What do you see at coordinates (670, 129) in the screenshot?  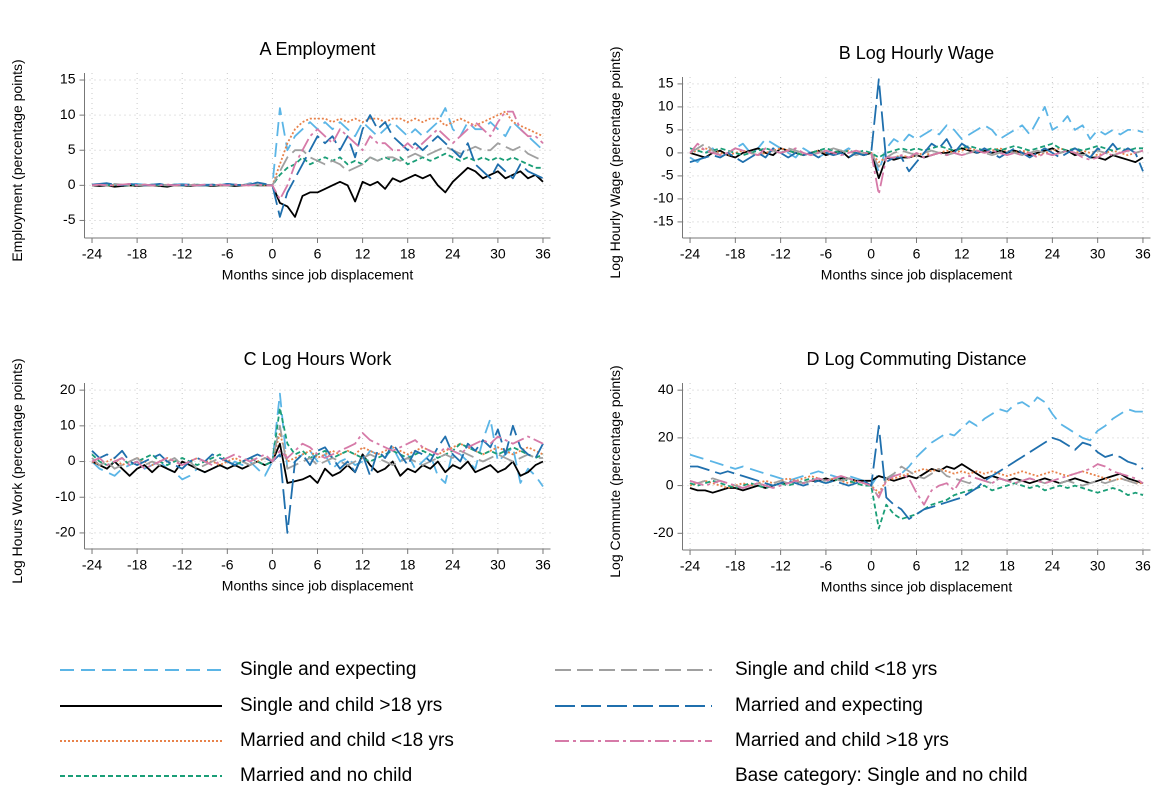 I see `y-tick-label: 5` at bounding box center [670, 129].